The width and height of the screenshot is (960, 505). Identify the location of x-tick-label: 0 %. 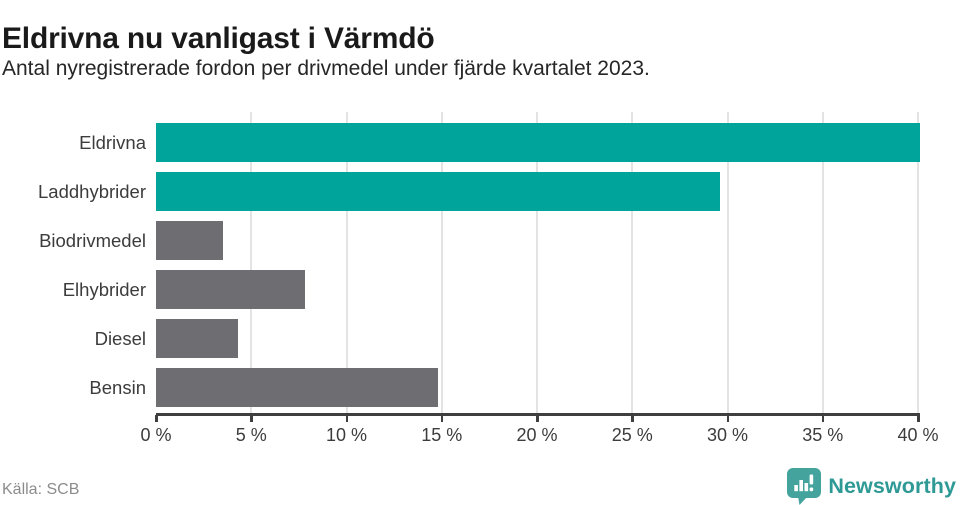
(156, 435).